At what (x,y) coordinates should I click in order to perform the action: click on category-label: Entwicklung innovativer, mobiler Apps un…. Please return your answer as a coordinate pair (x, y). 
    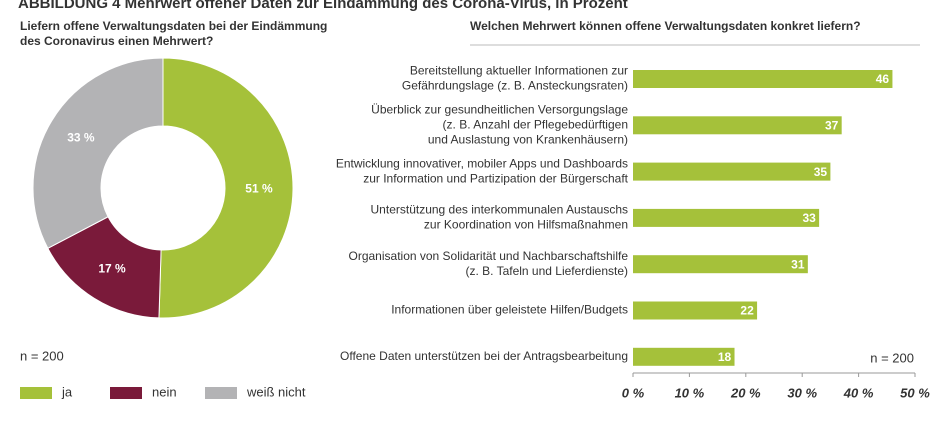
    Looking at the image, I should click on (482, 163).